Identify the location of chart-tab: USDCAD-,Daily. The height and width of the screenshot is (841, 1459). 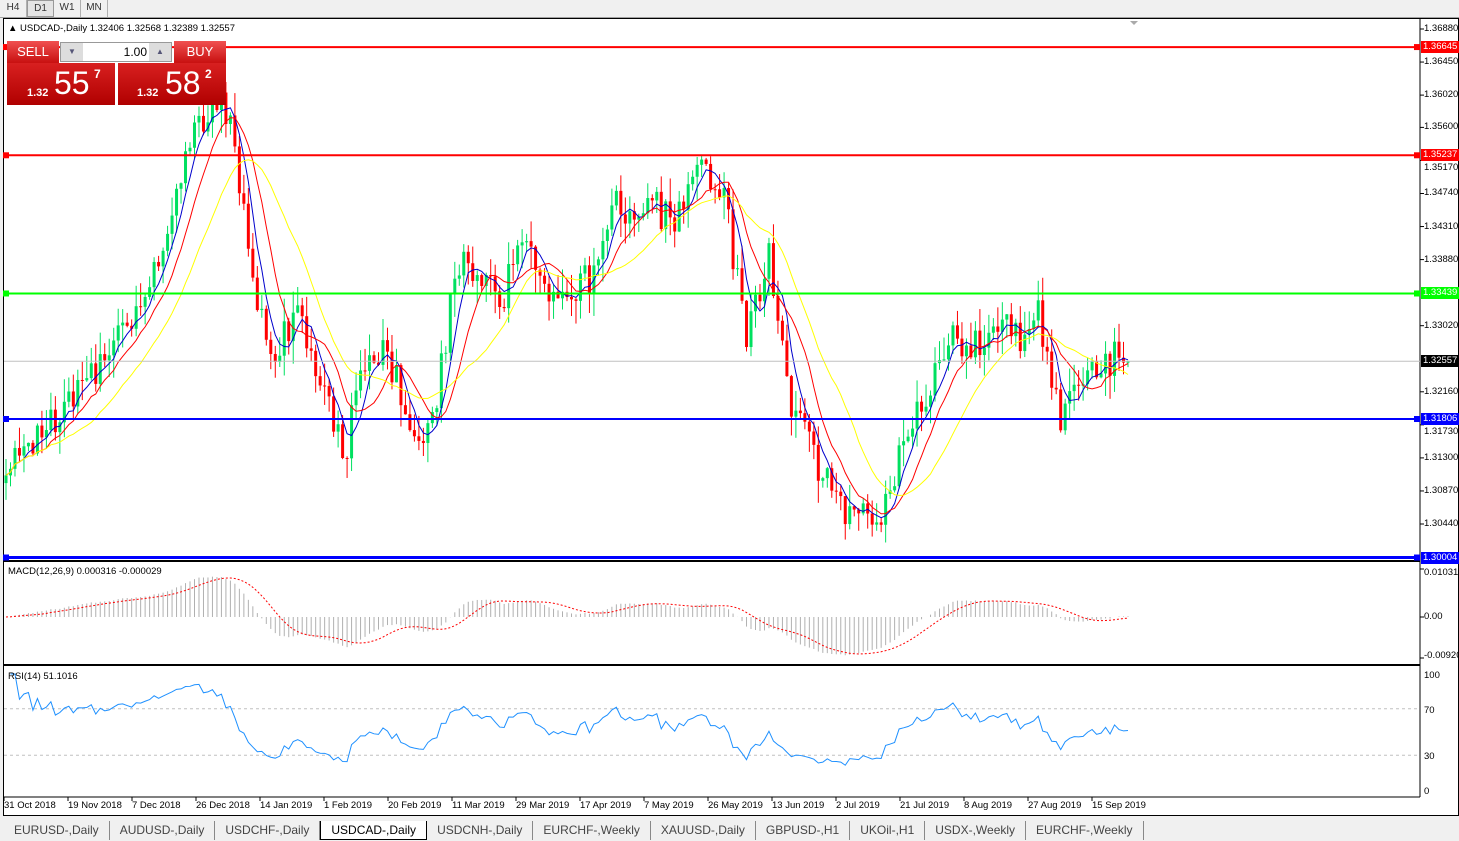
(374, 830).